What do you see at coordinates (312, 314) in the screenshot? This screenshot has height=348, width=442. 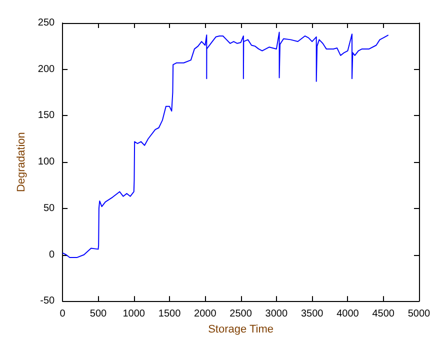 I see `x-tick-label: 3500` at bounding box center [312, 314].